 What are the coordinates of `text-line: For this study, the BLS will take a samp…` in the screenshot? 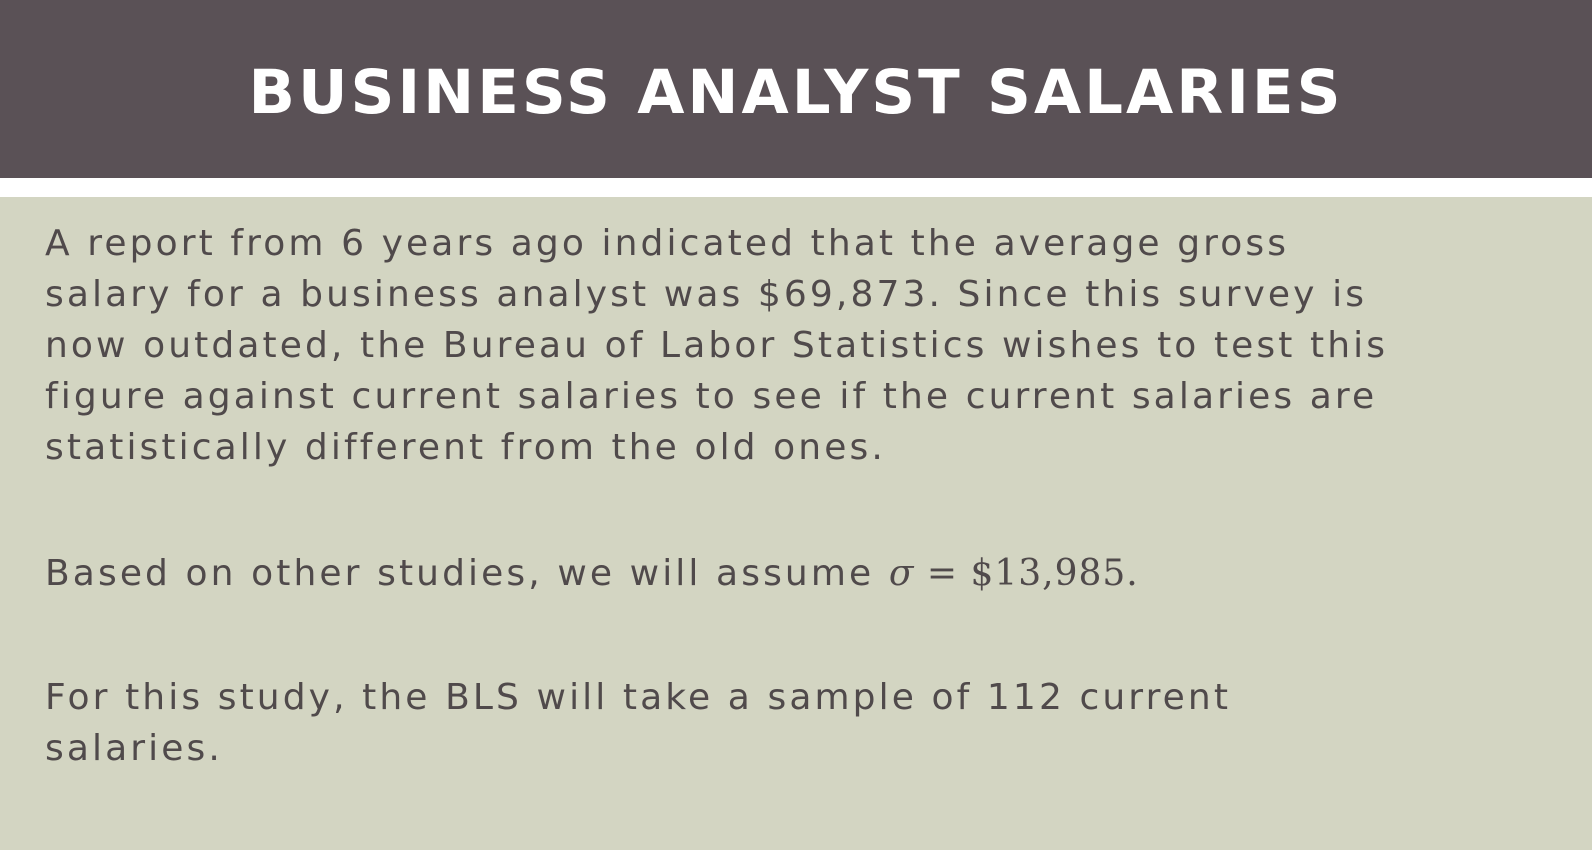 It's located at (638, 697).